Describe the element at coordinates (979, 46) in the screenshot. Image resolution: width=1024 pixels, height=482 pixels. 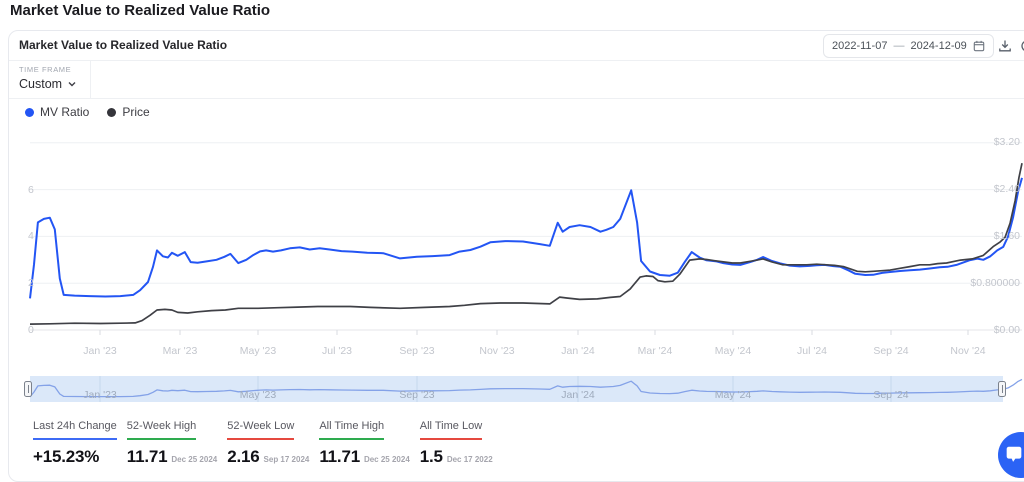
I see `calendar-icon` at that location.